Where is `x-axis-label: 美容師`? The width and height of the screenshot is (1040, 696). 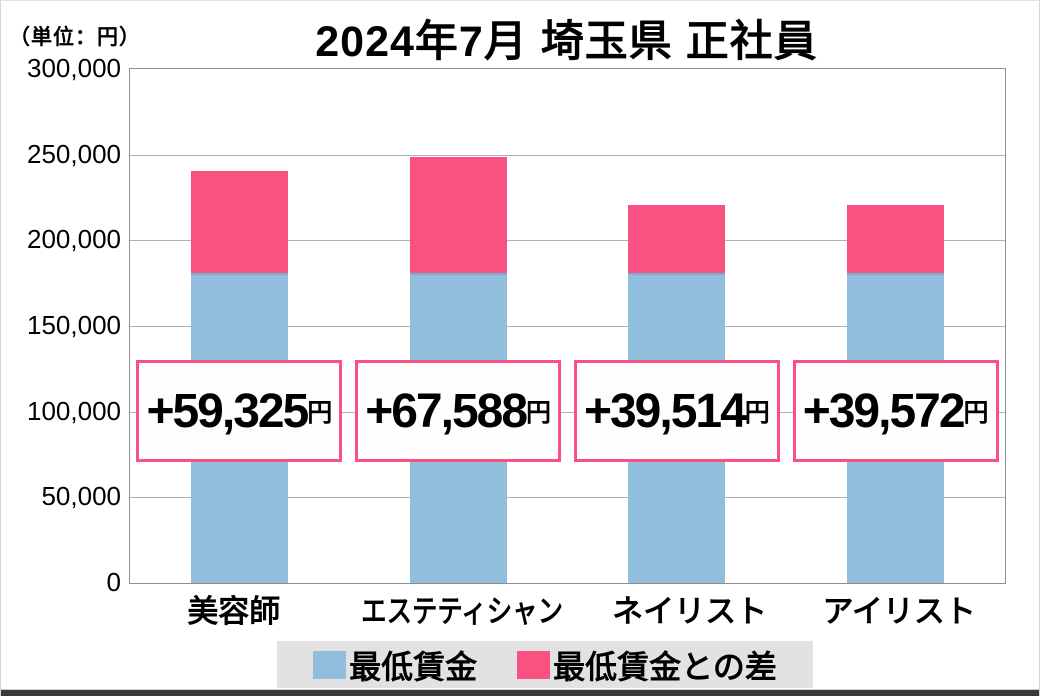 x-axis-label: 美容師 is located at coordinates (234, 611).